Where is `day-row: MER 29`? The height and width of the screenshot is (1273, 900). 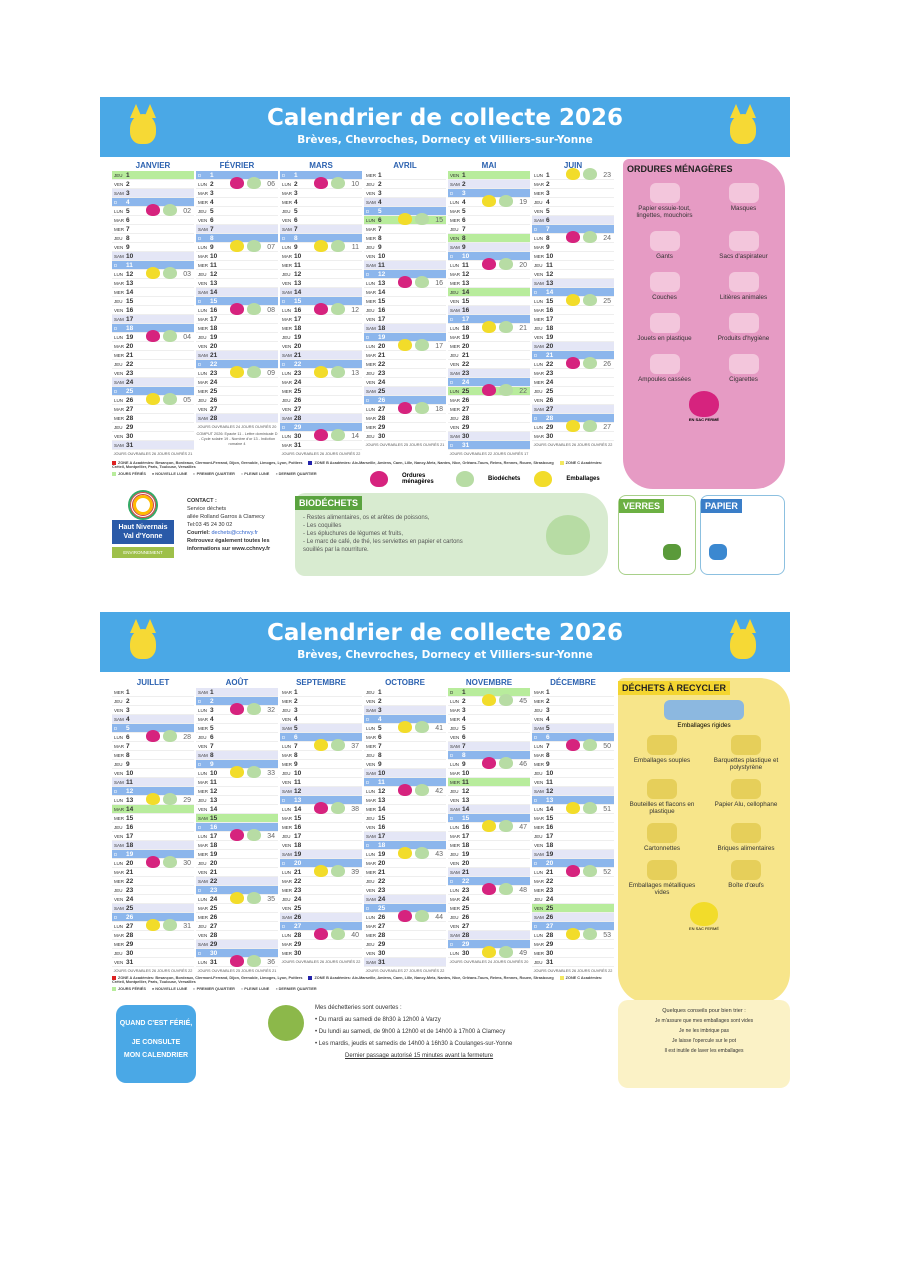
day-row: MER 29 is located at coordinates (405, 427).